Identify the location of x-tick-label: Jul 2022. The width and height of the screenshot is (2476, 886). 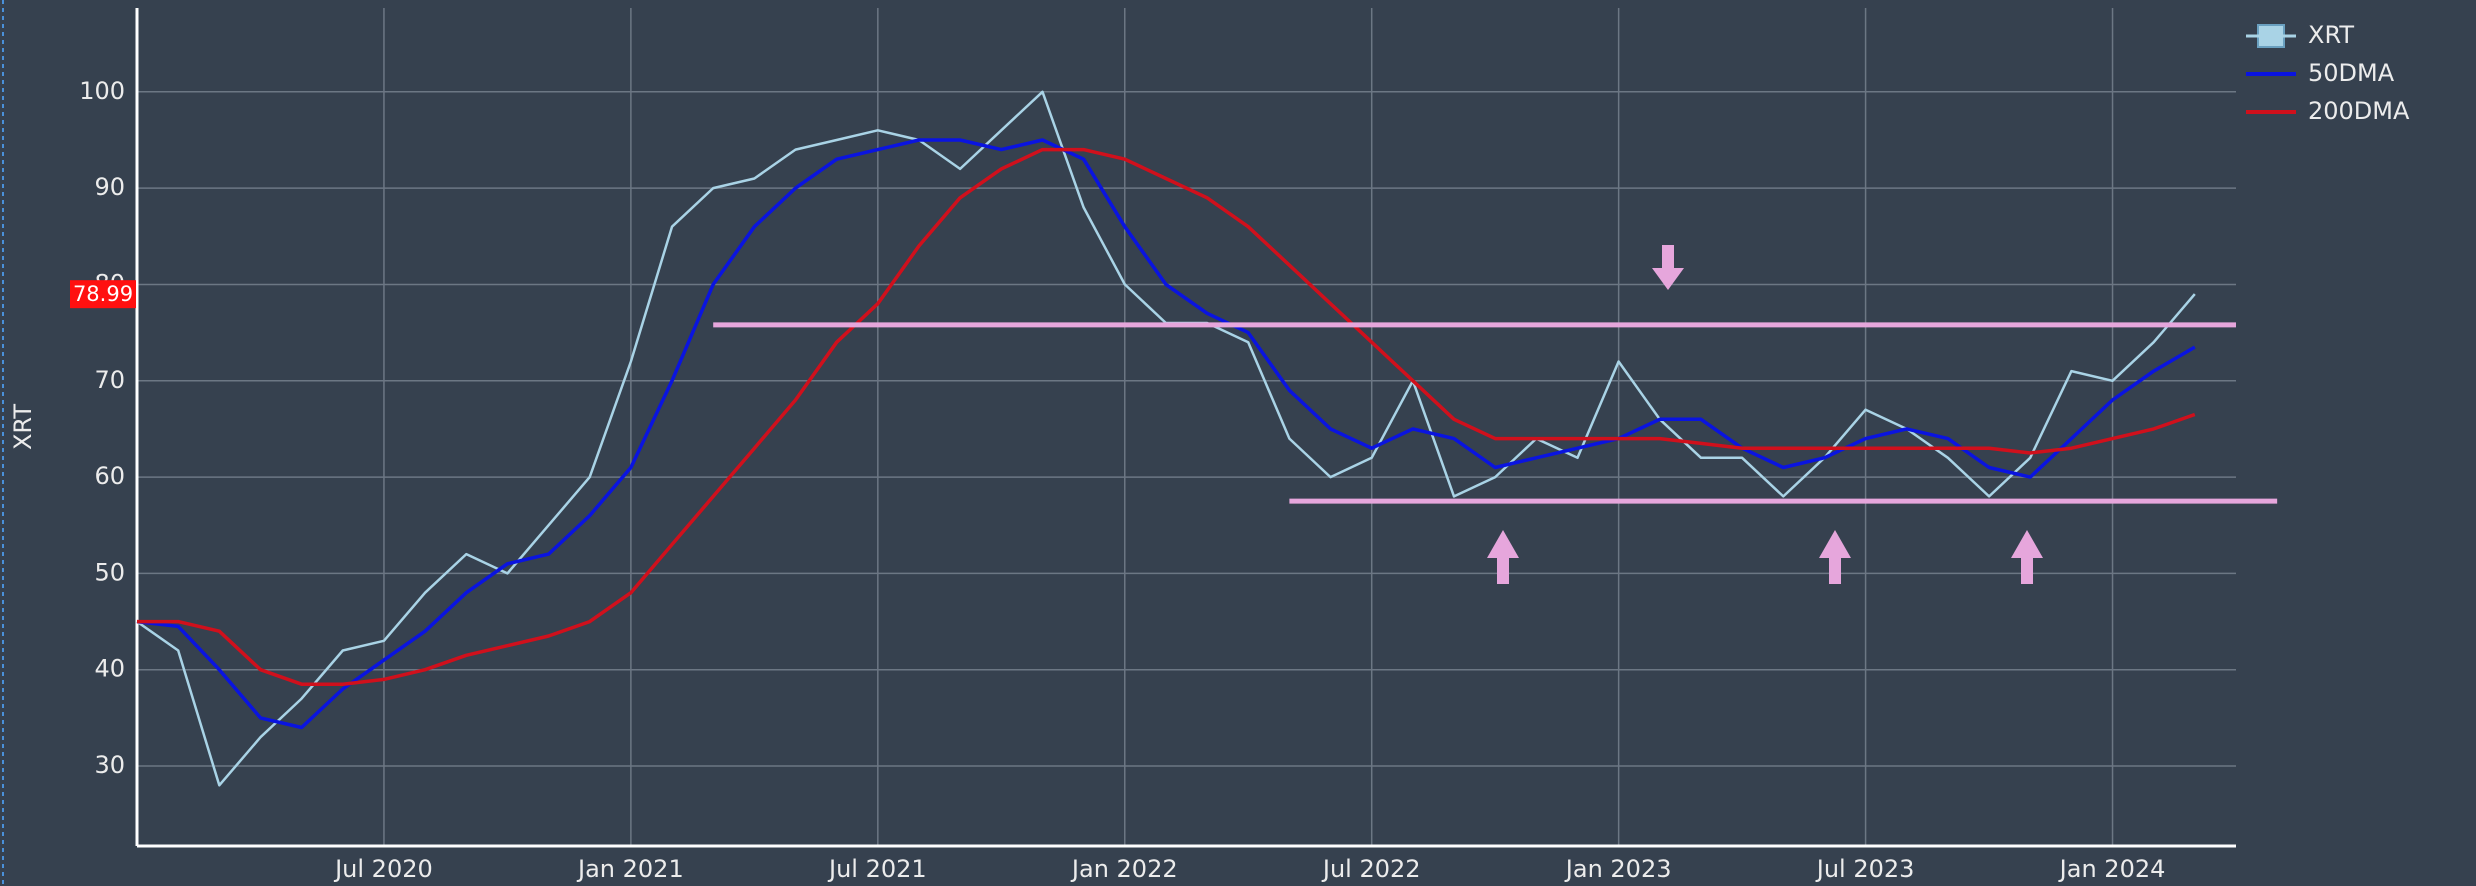
(1371, 869).